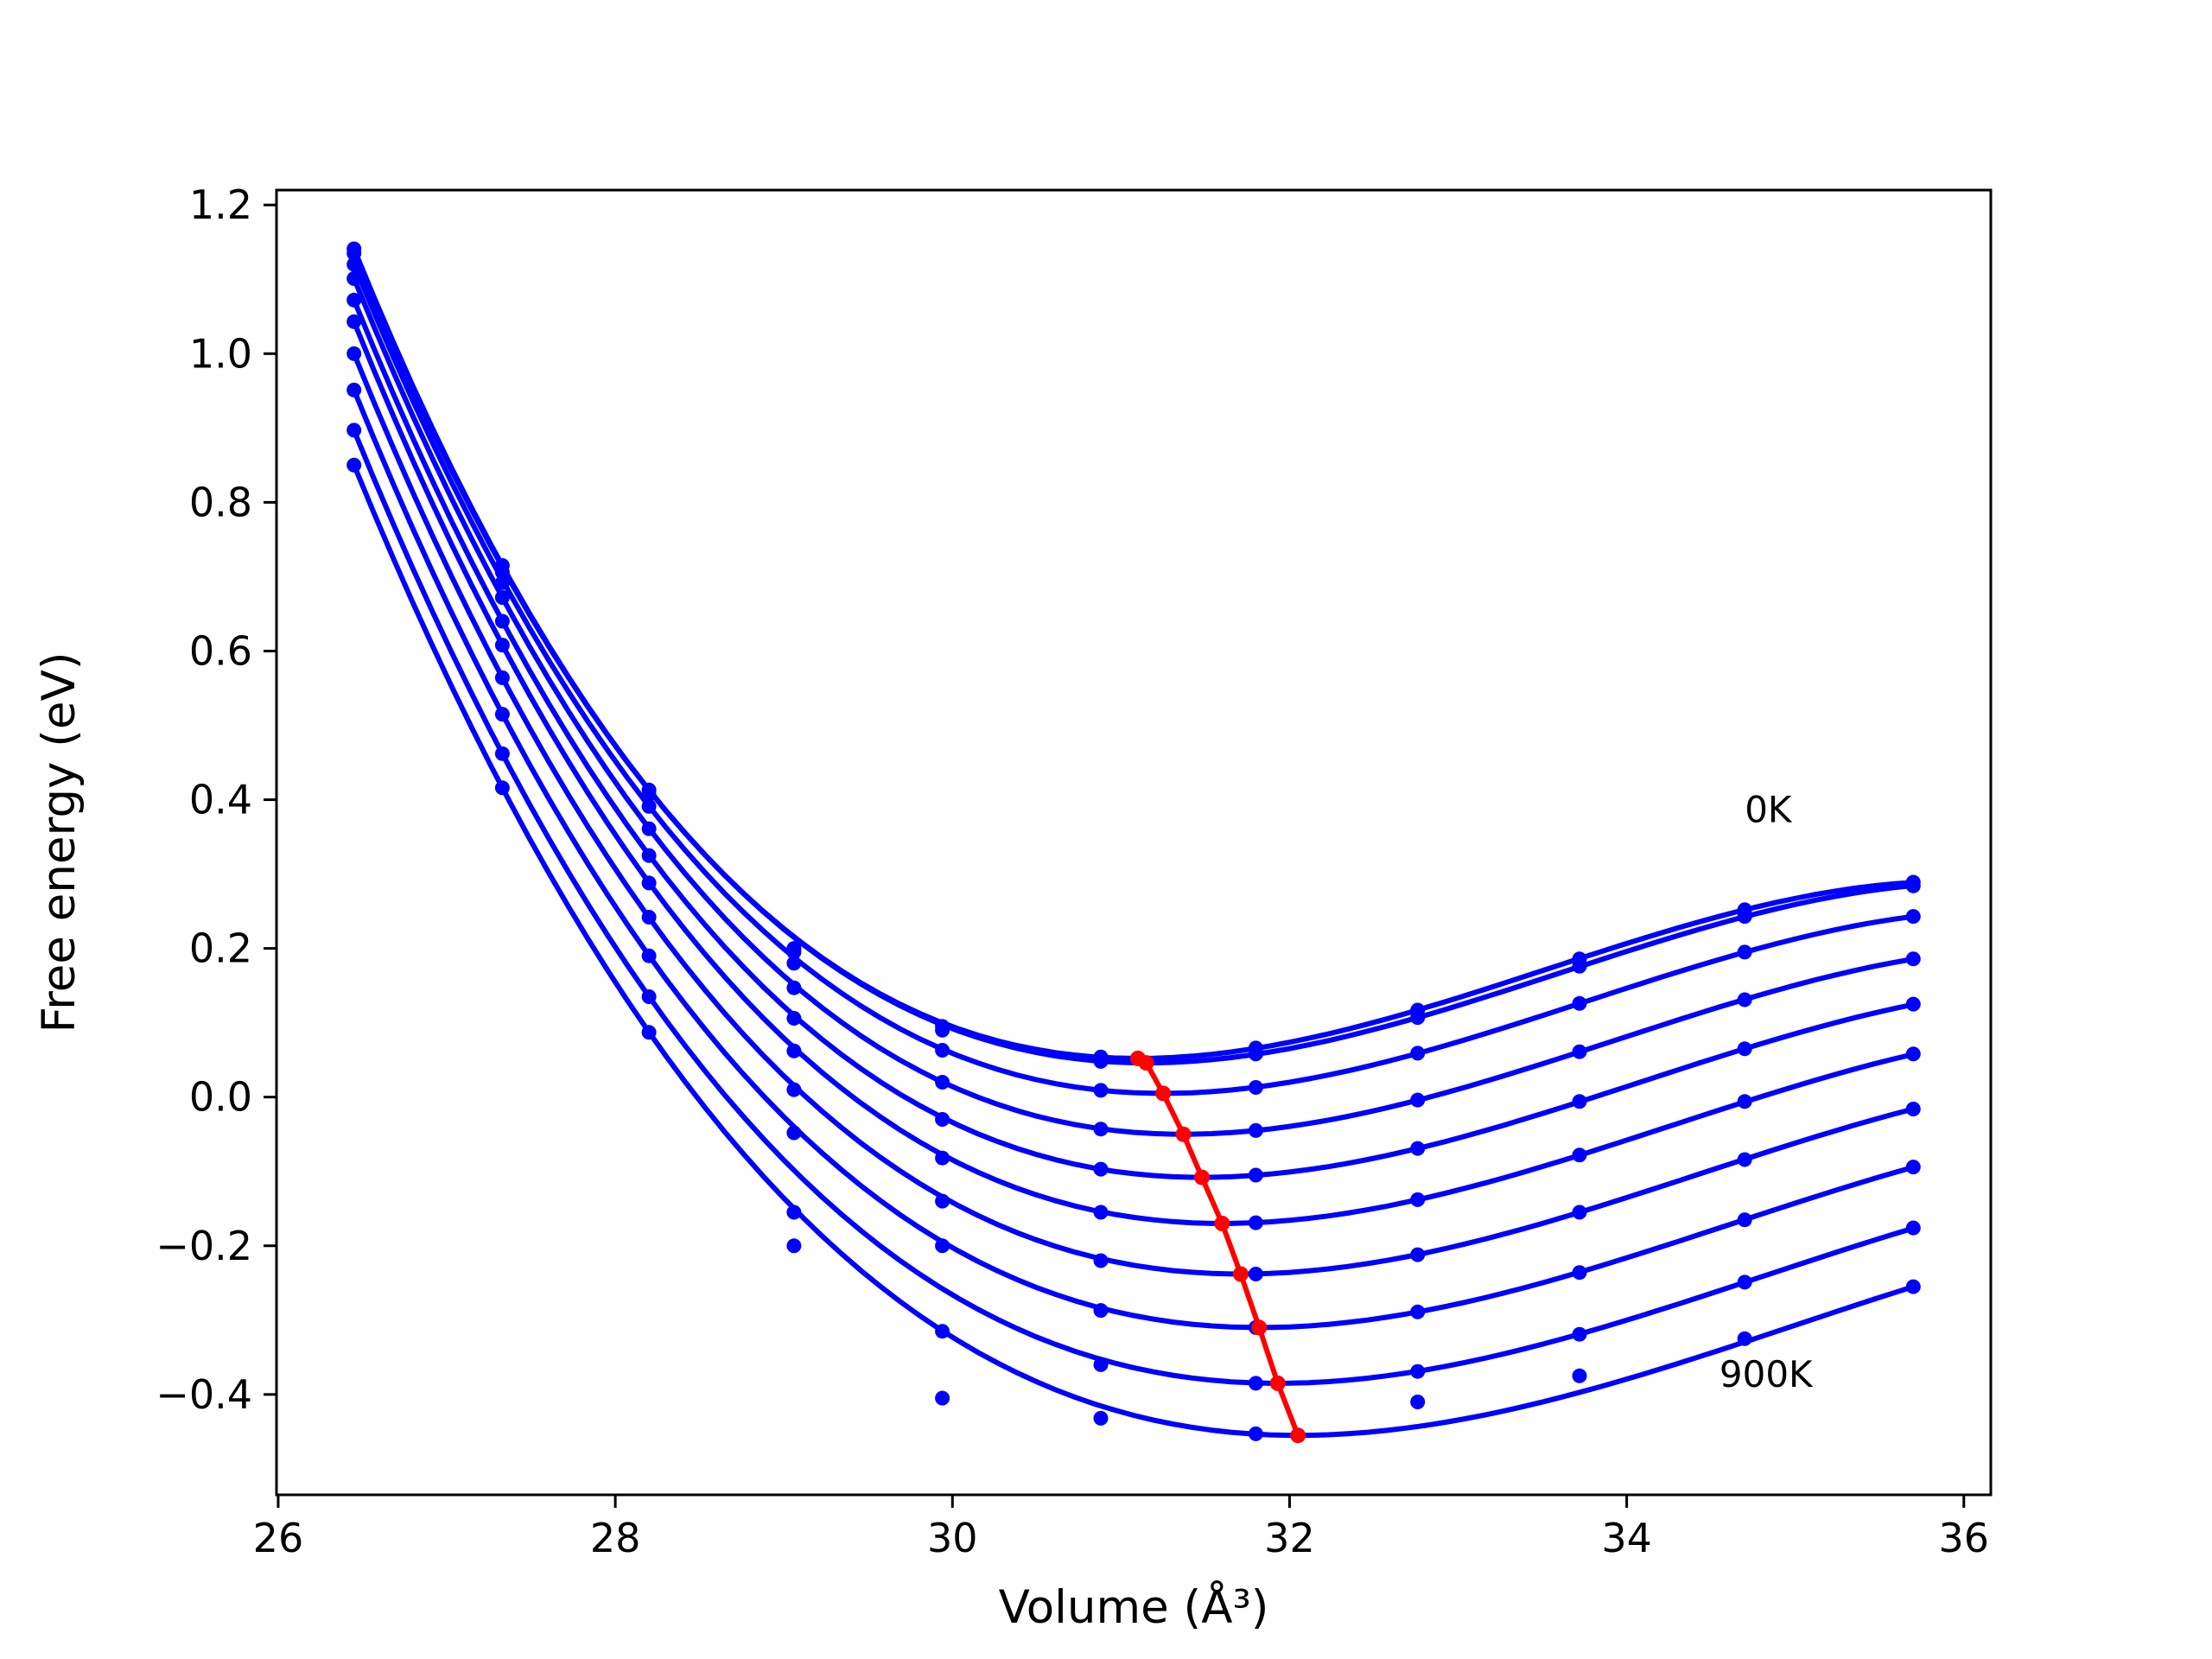 The height and width of the screenshot is (1659, 2212). What do you see at coordinates (204, 1246) in the screenshot?
I see `y-tick-label: −0.2` at bounding box center [204, 1246].